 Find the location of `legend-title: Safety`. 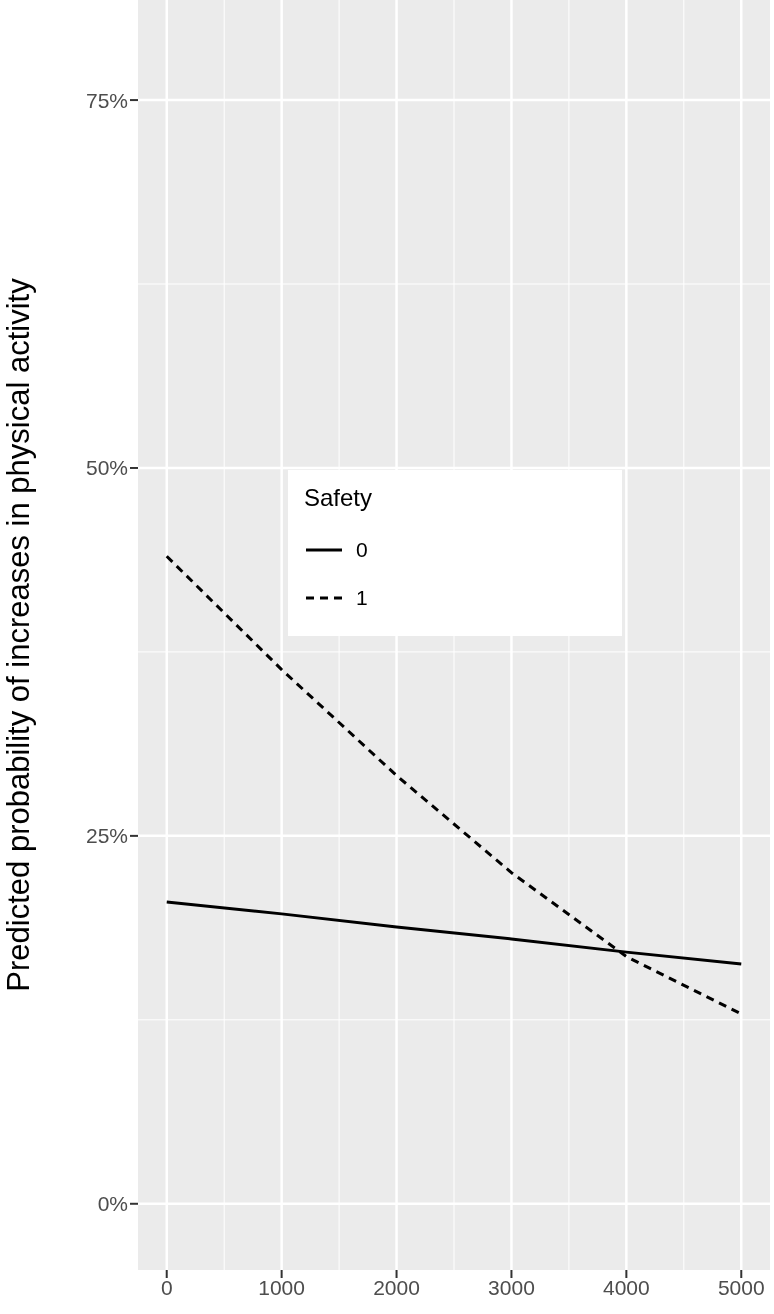

legend-title: Safety is located at coordinates (339, 498).